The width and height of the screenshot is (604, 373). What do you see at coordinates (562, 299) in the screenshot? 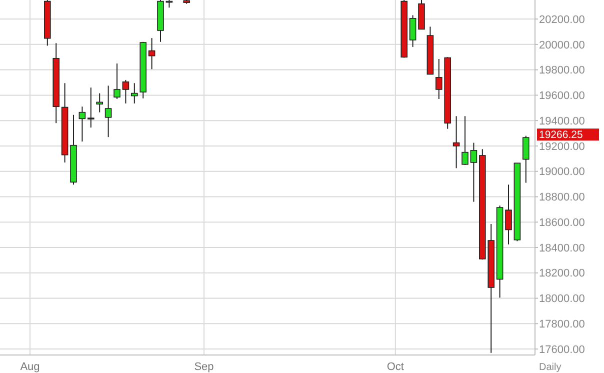
I see `y-tick-label: 18000.00` at bounding box center [562, 299].